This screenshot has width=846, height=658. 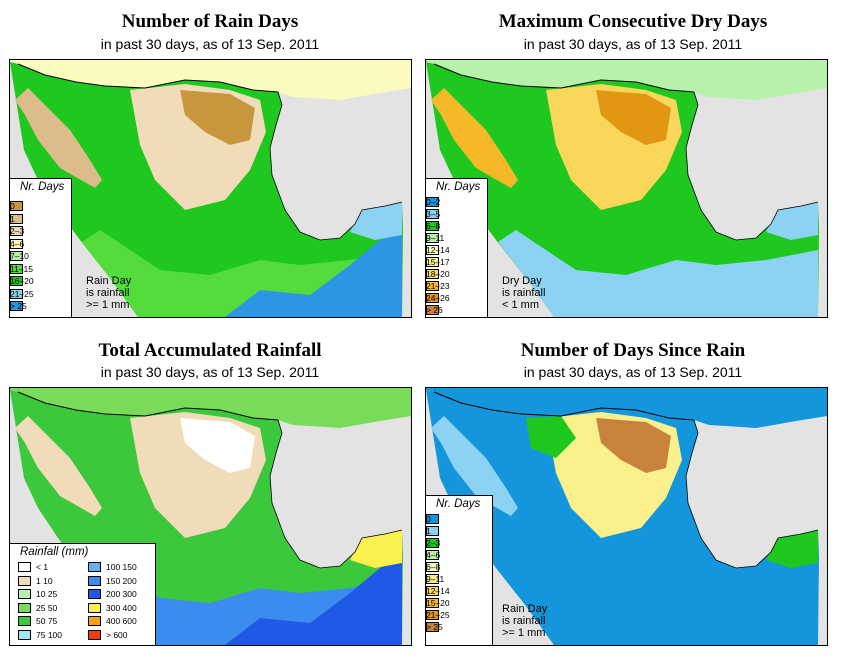 I want to click on legend-label: 24–26, so click(x=438, y=298).